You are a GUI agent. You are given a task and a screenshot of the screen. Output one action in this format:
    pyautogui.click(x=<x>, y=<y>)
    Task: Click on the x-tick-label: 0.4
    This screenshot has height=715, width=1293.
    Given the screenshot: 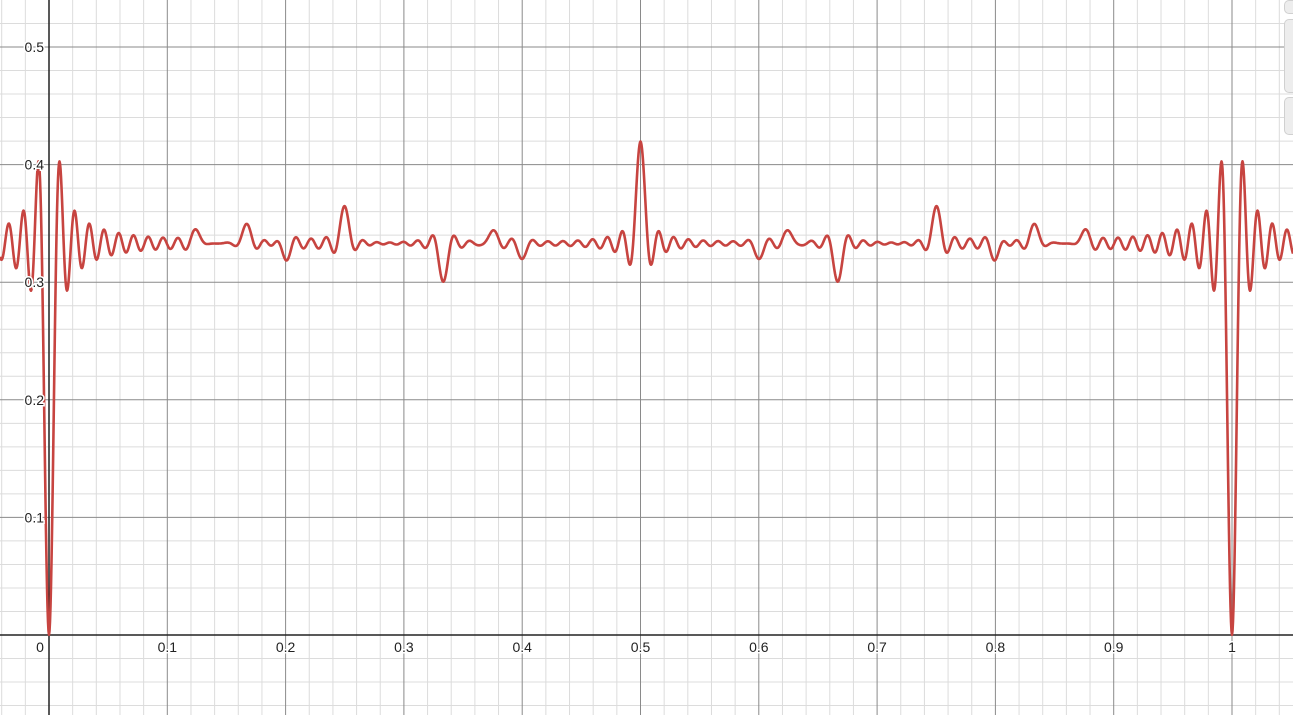 What is the action you would take?
    pyautogui.click(x=522, y=647)
    